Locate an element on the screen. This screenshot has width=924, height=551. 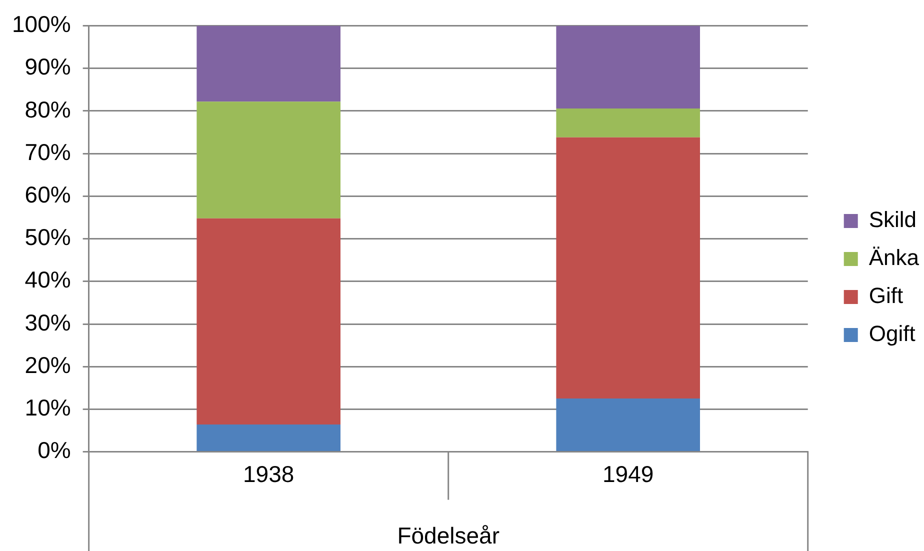
legend-label: Skild is located at coordinates (892, 219).